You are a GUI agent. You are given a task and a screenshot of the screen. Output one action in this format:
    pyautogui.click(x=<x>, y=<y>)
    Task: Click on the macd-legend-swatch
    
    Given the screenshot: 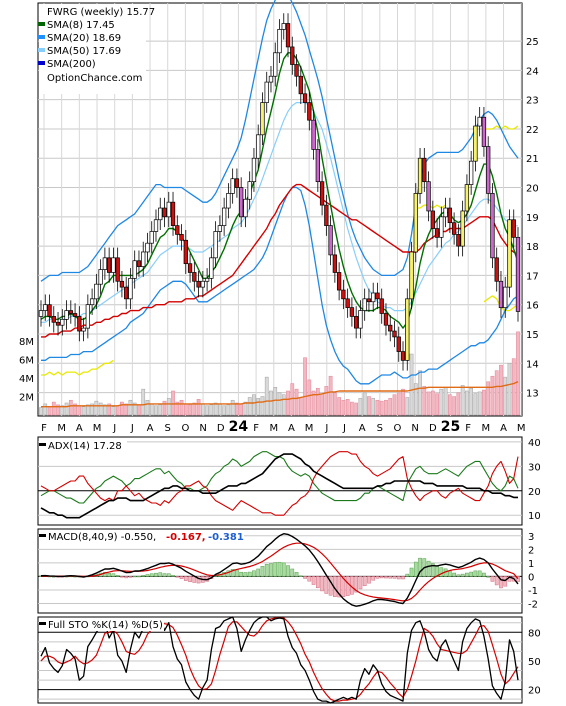 What is the action you would take?
    pyautogui.click(x=42, y=535)
    